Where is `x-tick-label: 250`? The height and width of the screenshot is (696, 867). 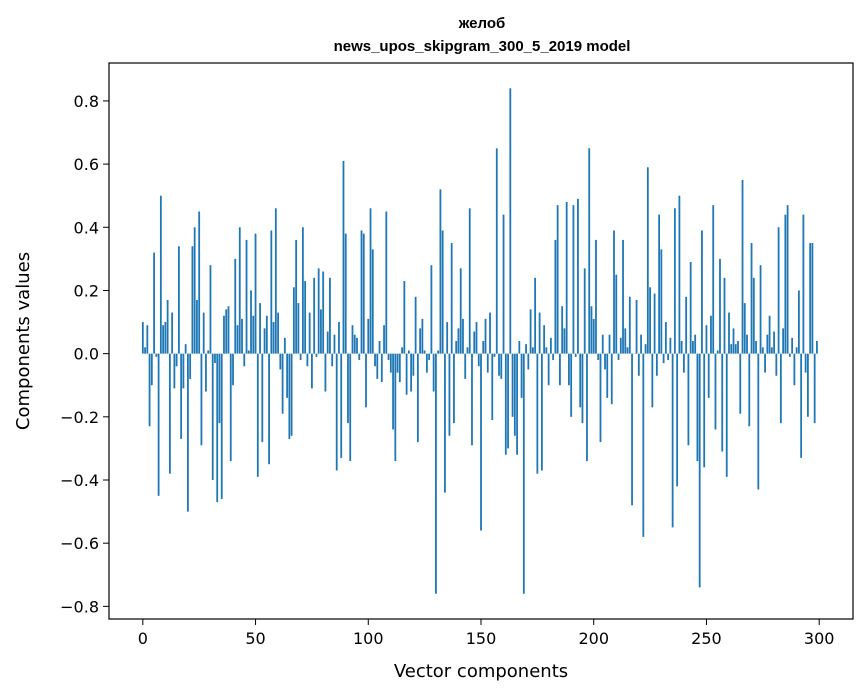
x-tick-label: 250 is located at coordinates (706, 638).